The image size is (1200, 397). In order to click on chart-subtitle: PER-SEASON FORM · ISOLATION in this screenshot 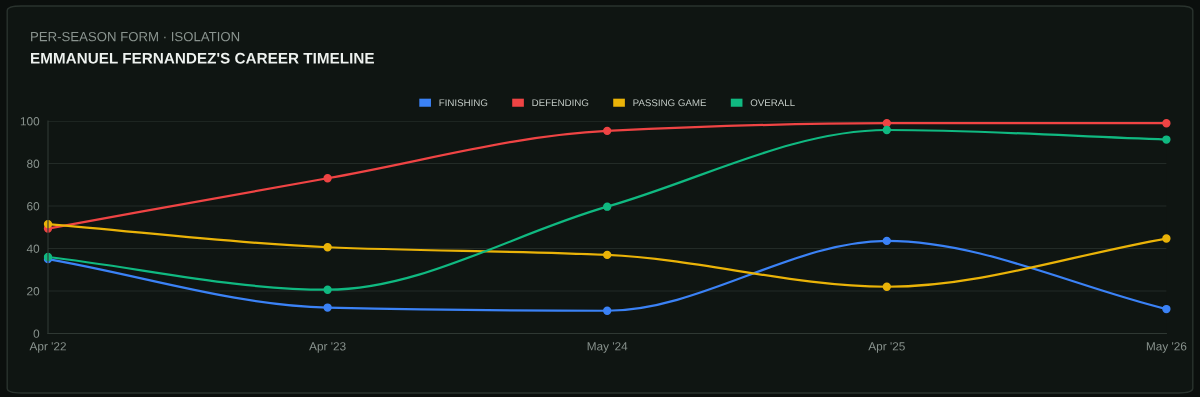, I will do `click(135, 36)`.